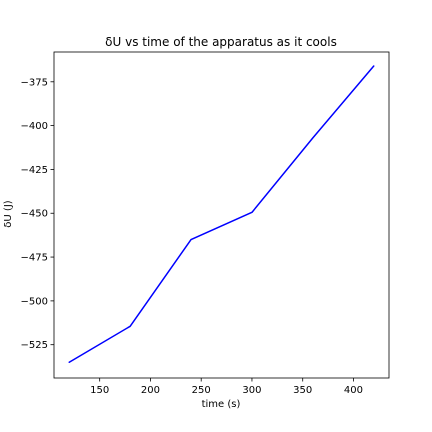 The height and width of the screenshot is (432, 432). Describe the element at coordinates (8, 213) in the screenshot. I see `y-axis-label: δU (J)` at that location.